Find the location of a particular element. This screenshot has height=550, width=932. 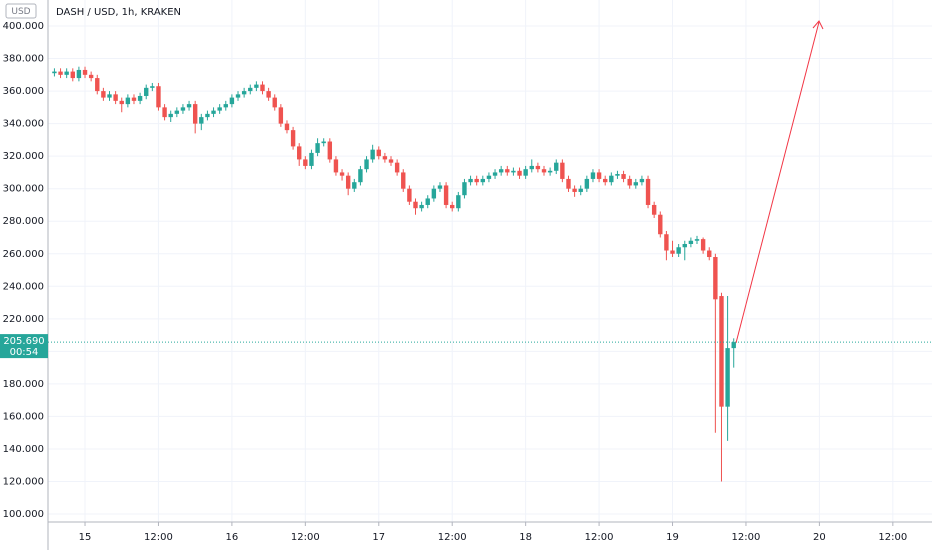

drawing-arrow is located at coordinates (779, 182).